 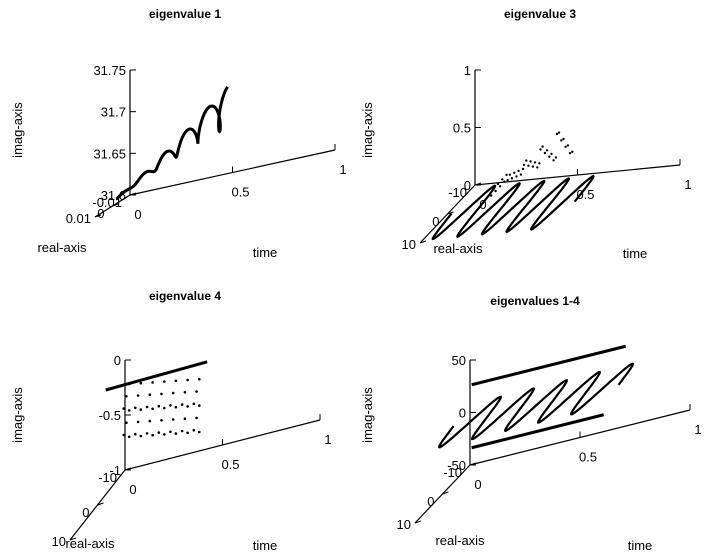 I want to click on z-tick-label: 1, so click(x=467, y=70).